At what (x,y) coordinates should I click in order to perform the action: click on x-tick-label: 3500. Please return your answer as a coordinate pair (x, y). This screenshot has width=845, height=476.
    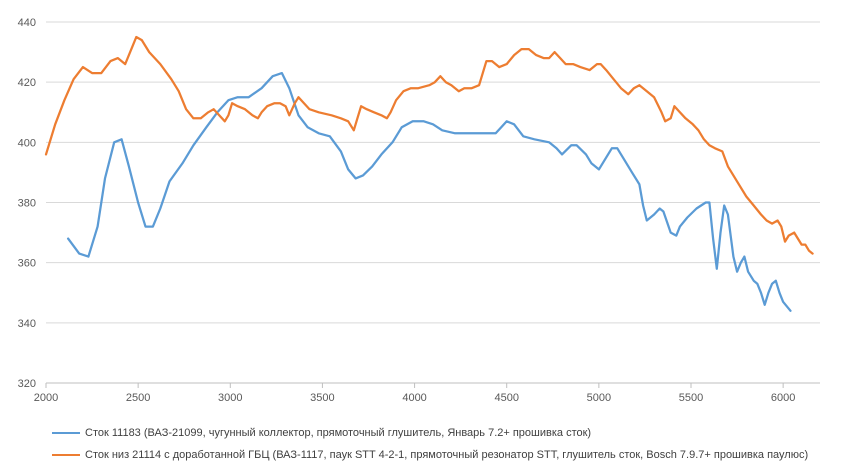
    Looking at the image, I should click on (322, 398).